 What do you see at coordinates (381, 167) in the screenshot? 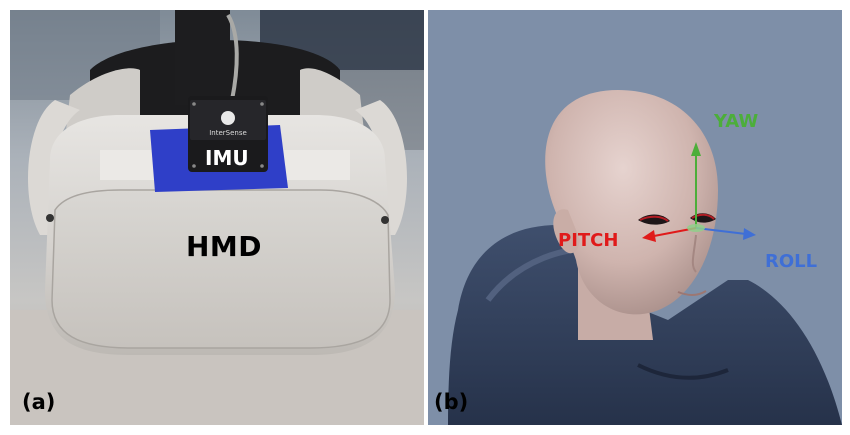
I see `right-strap-arm` at bounding box center [381, 167].